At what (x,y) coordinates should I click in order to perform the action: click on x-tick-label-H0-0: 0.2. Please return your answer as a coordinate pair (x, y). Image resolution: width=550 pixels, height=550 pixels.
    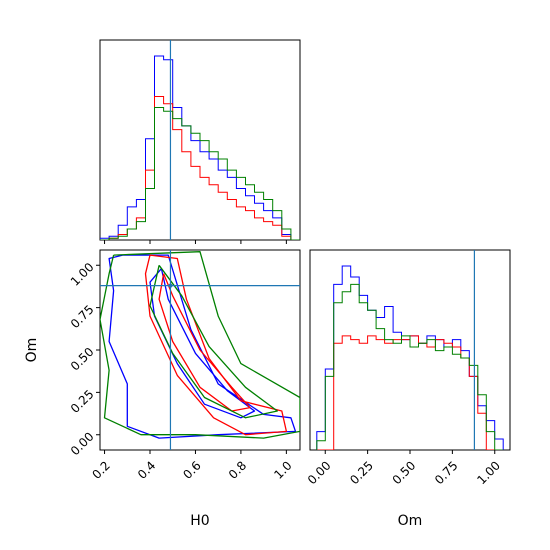
    Looking at the image, I should click on (100, 469).